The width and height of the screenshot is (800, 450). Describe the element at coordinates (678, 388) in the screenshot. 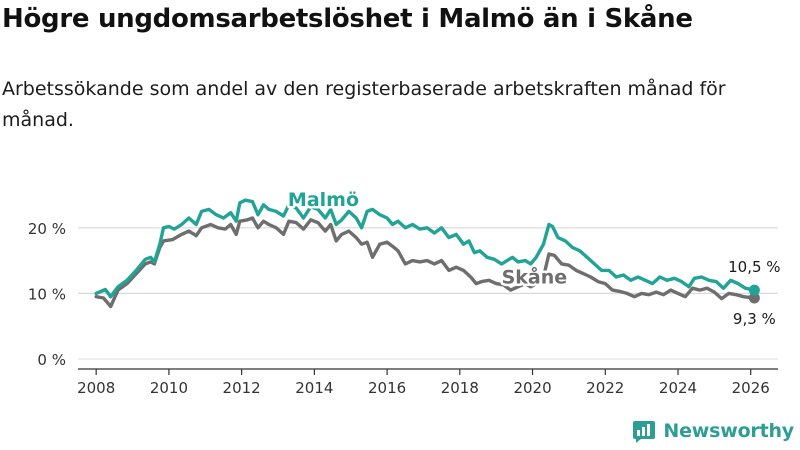

I see `x-tick-label: 2024` at that location.